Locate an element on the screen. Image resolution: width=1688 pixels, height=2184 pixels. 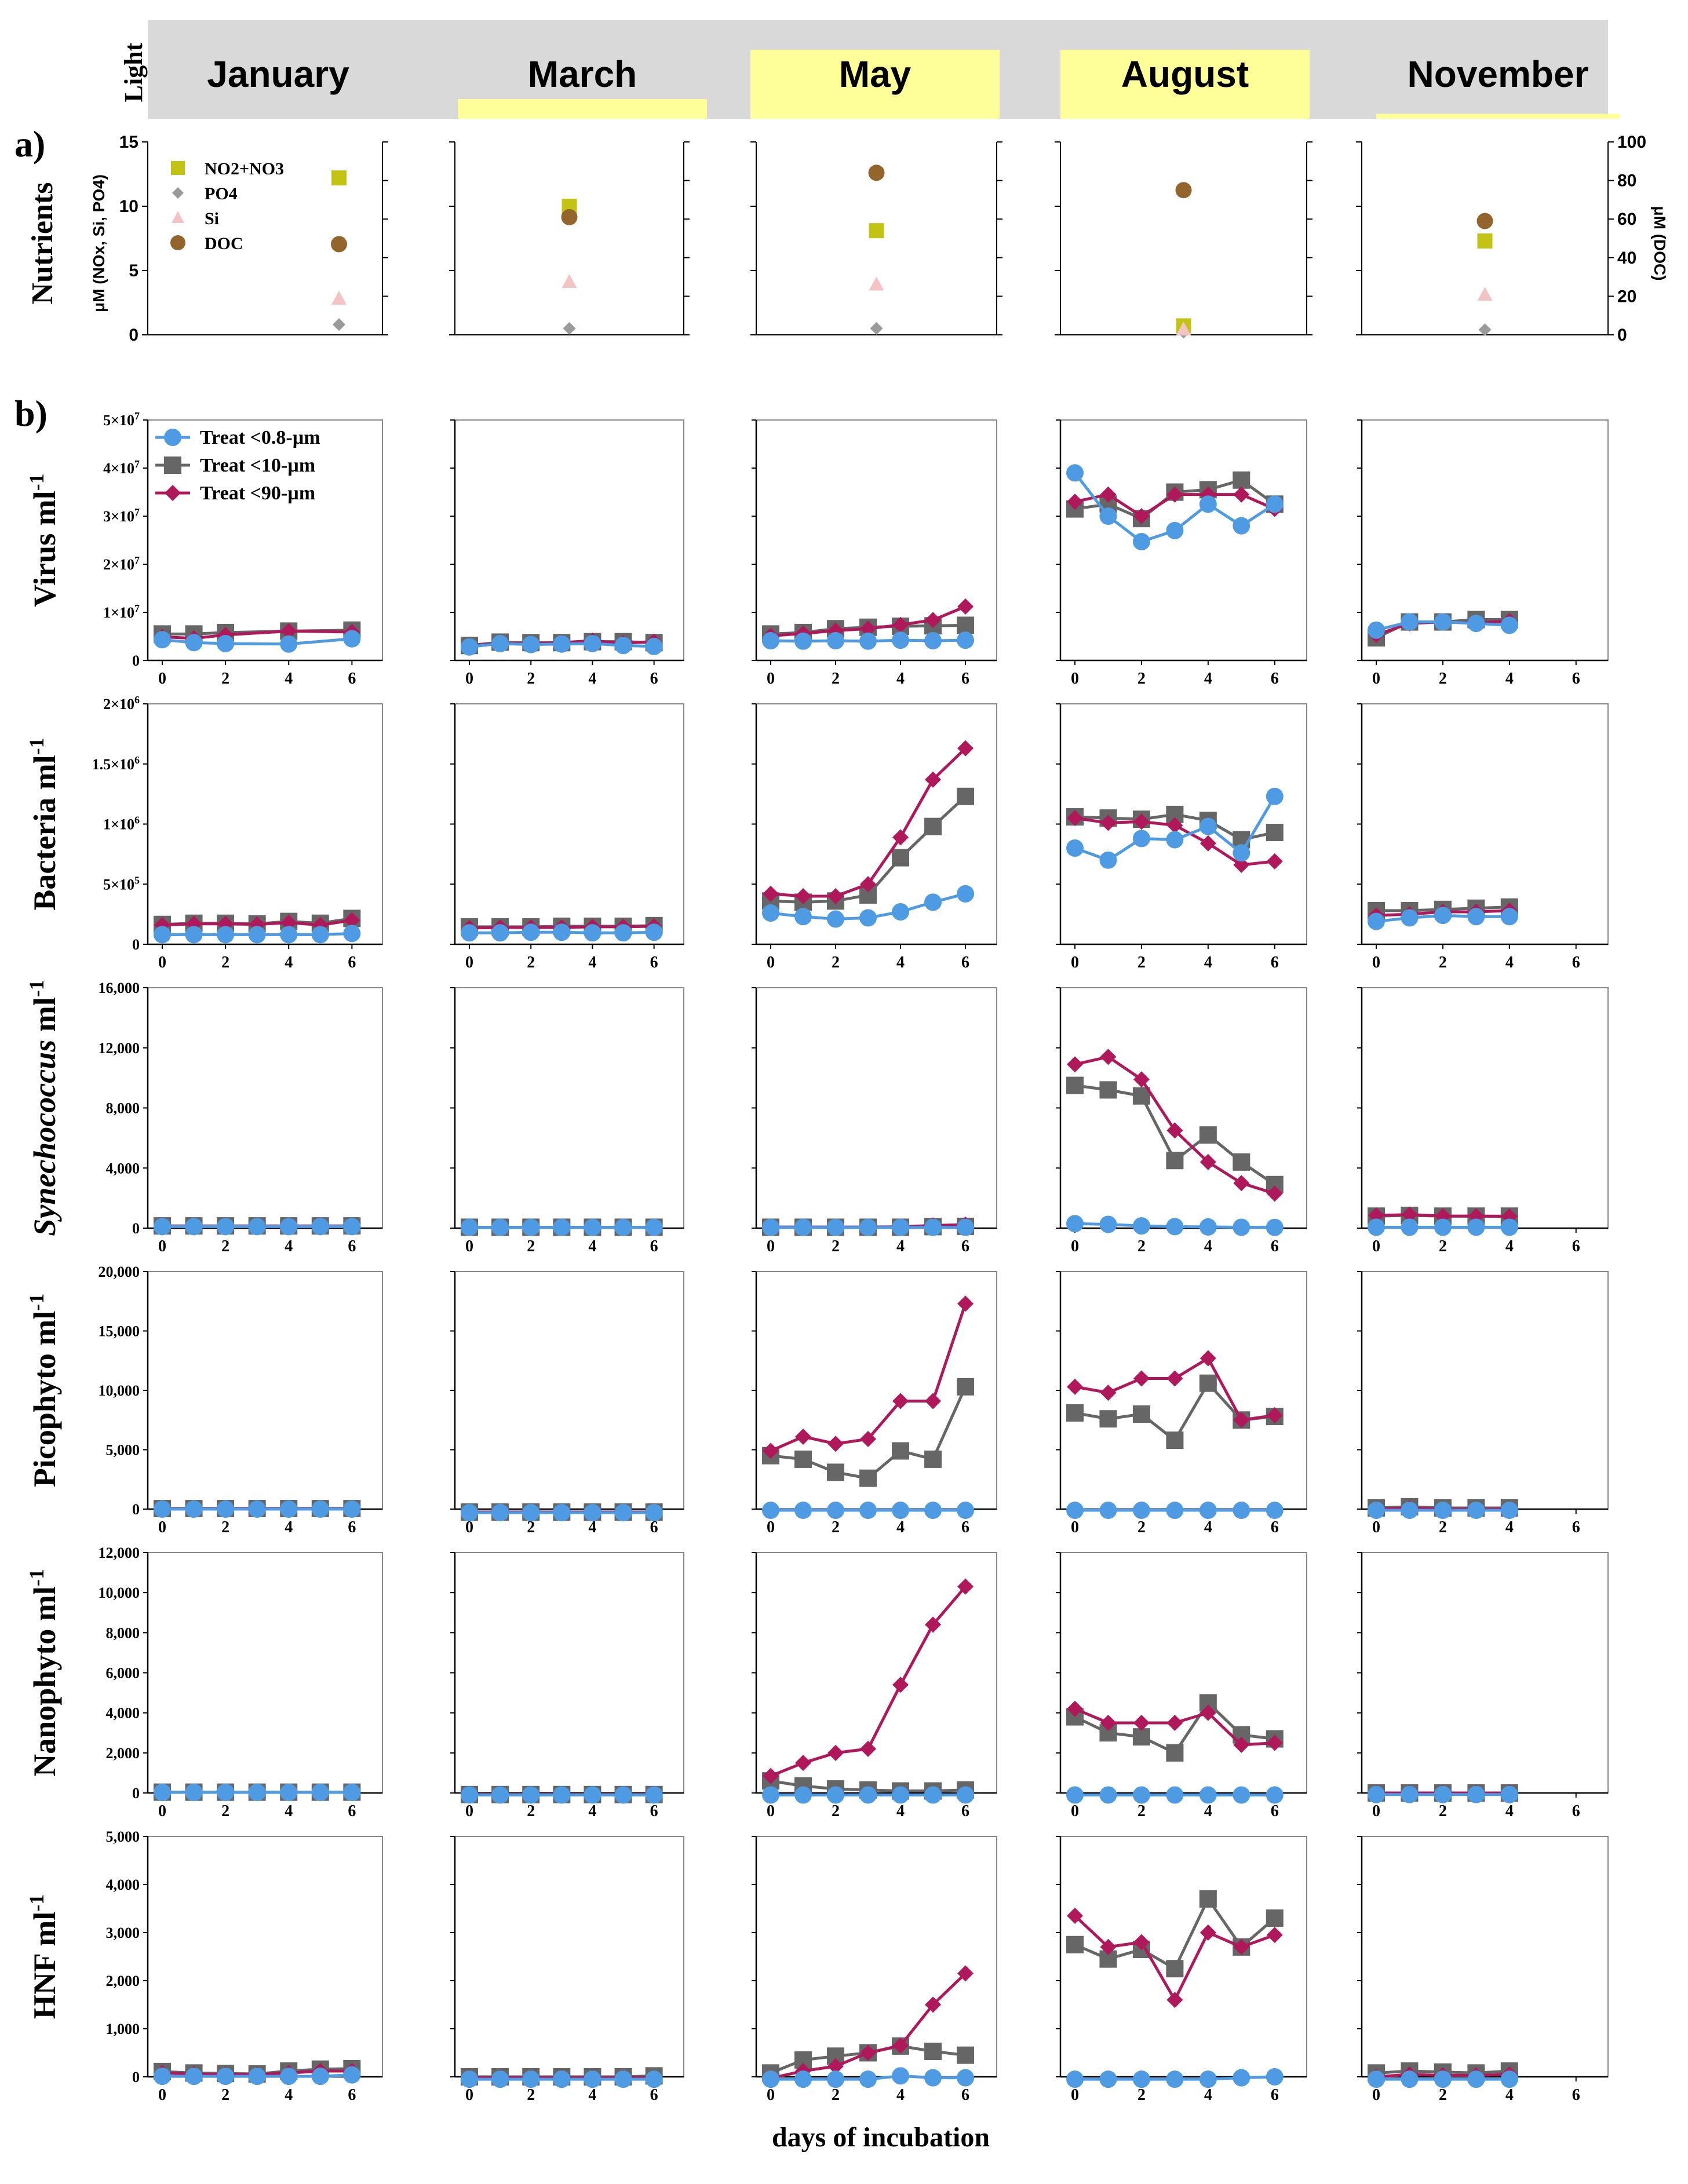
marker-no2no3 is located at coordinates (339, 178).